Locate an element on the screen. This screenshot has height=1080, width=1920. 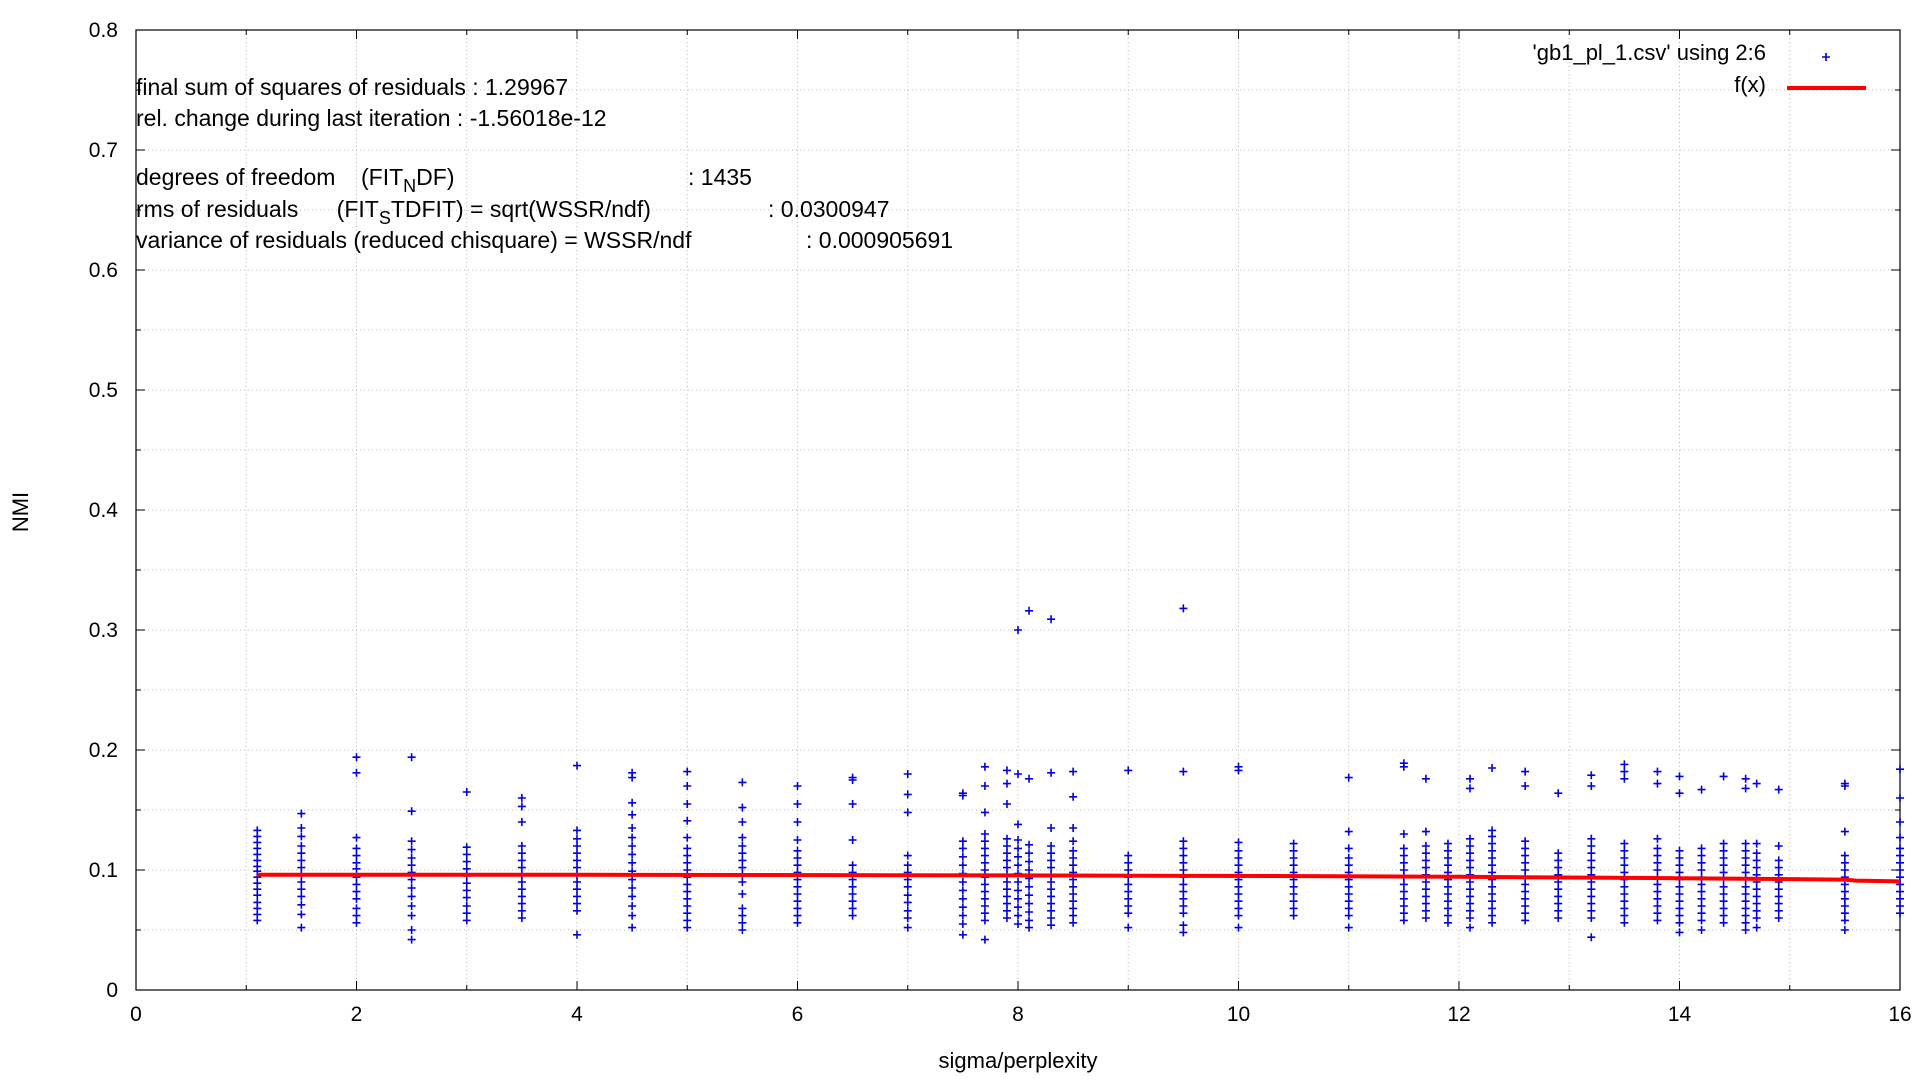
fit-info-text: degrees of freedom (FIT is located at coordinates (269, 177).